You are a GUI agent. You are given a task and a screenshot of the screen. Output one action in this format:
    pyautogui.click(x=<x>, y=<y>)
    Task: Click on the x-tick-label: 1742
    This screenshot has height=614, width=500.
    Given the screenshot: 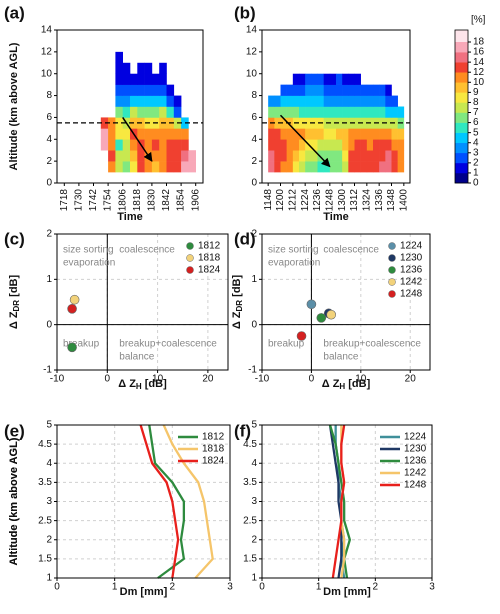 What is the action you would take?
    pyautogui.click(x=93, y=200)
    